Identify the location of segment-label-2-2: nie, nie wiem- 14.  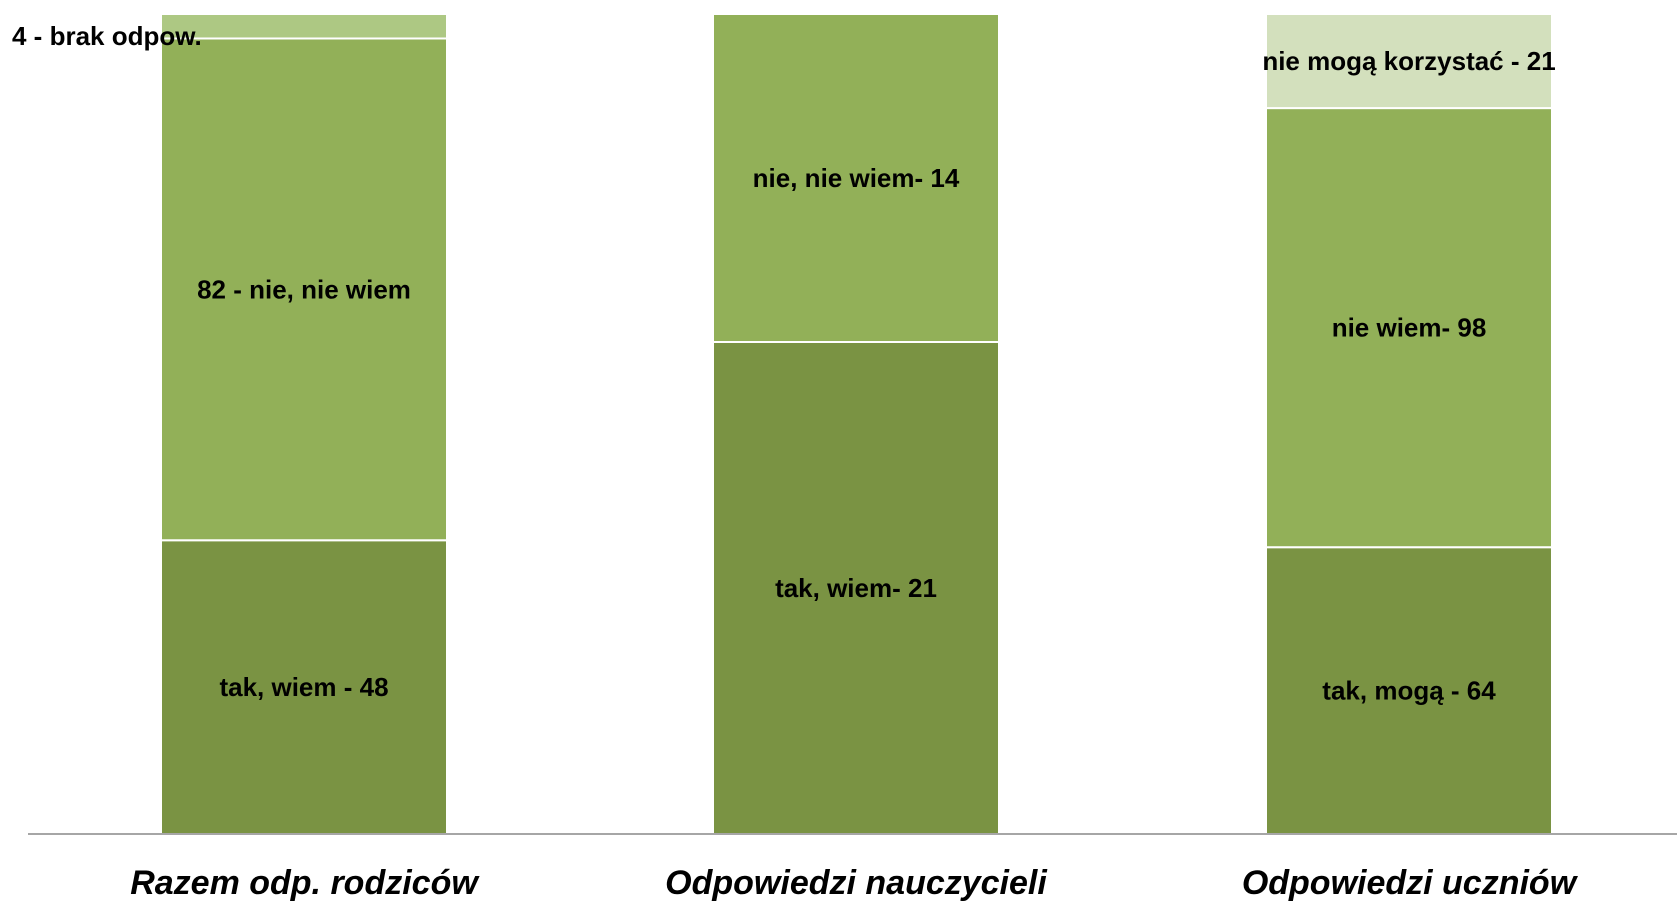
(856, 178).